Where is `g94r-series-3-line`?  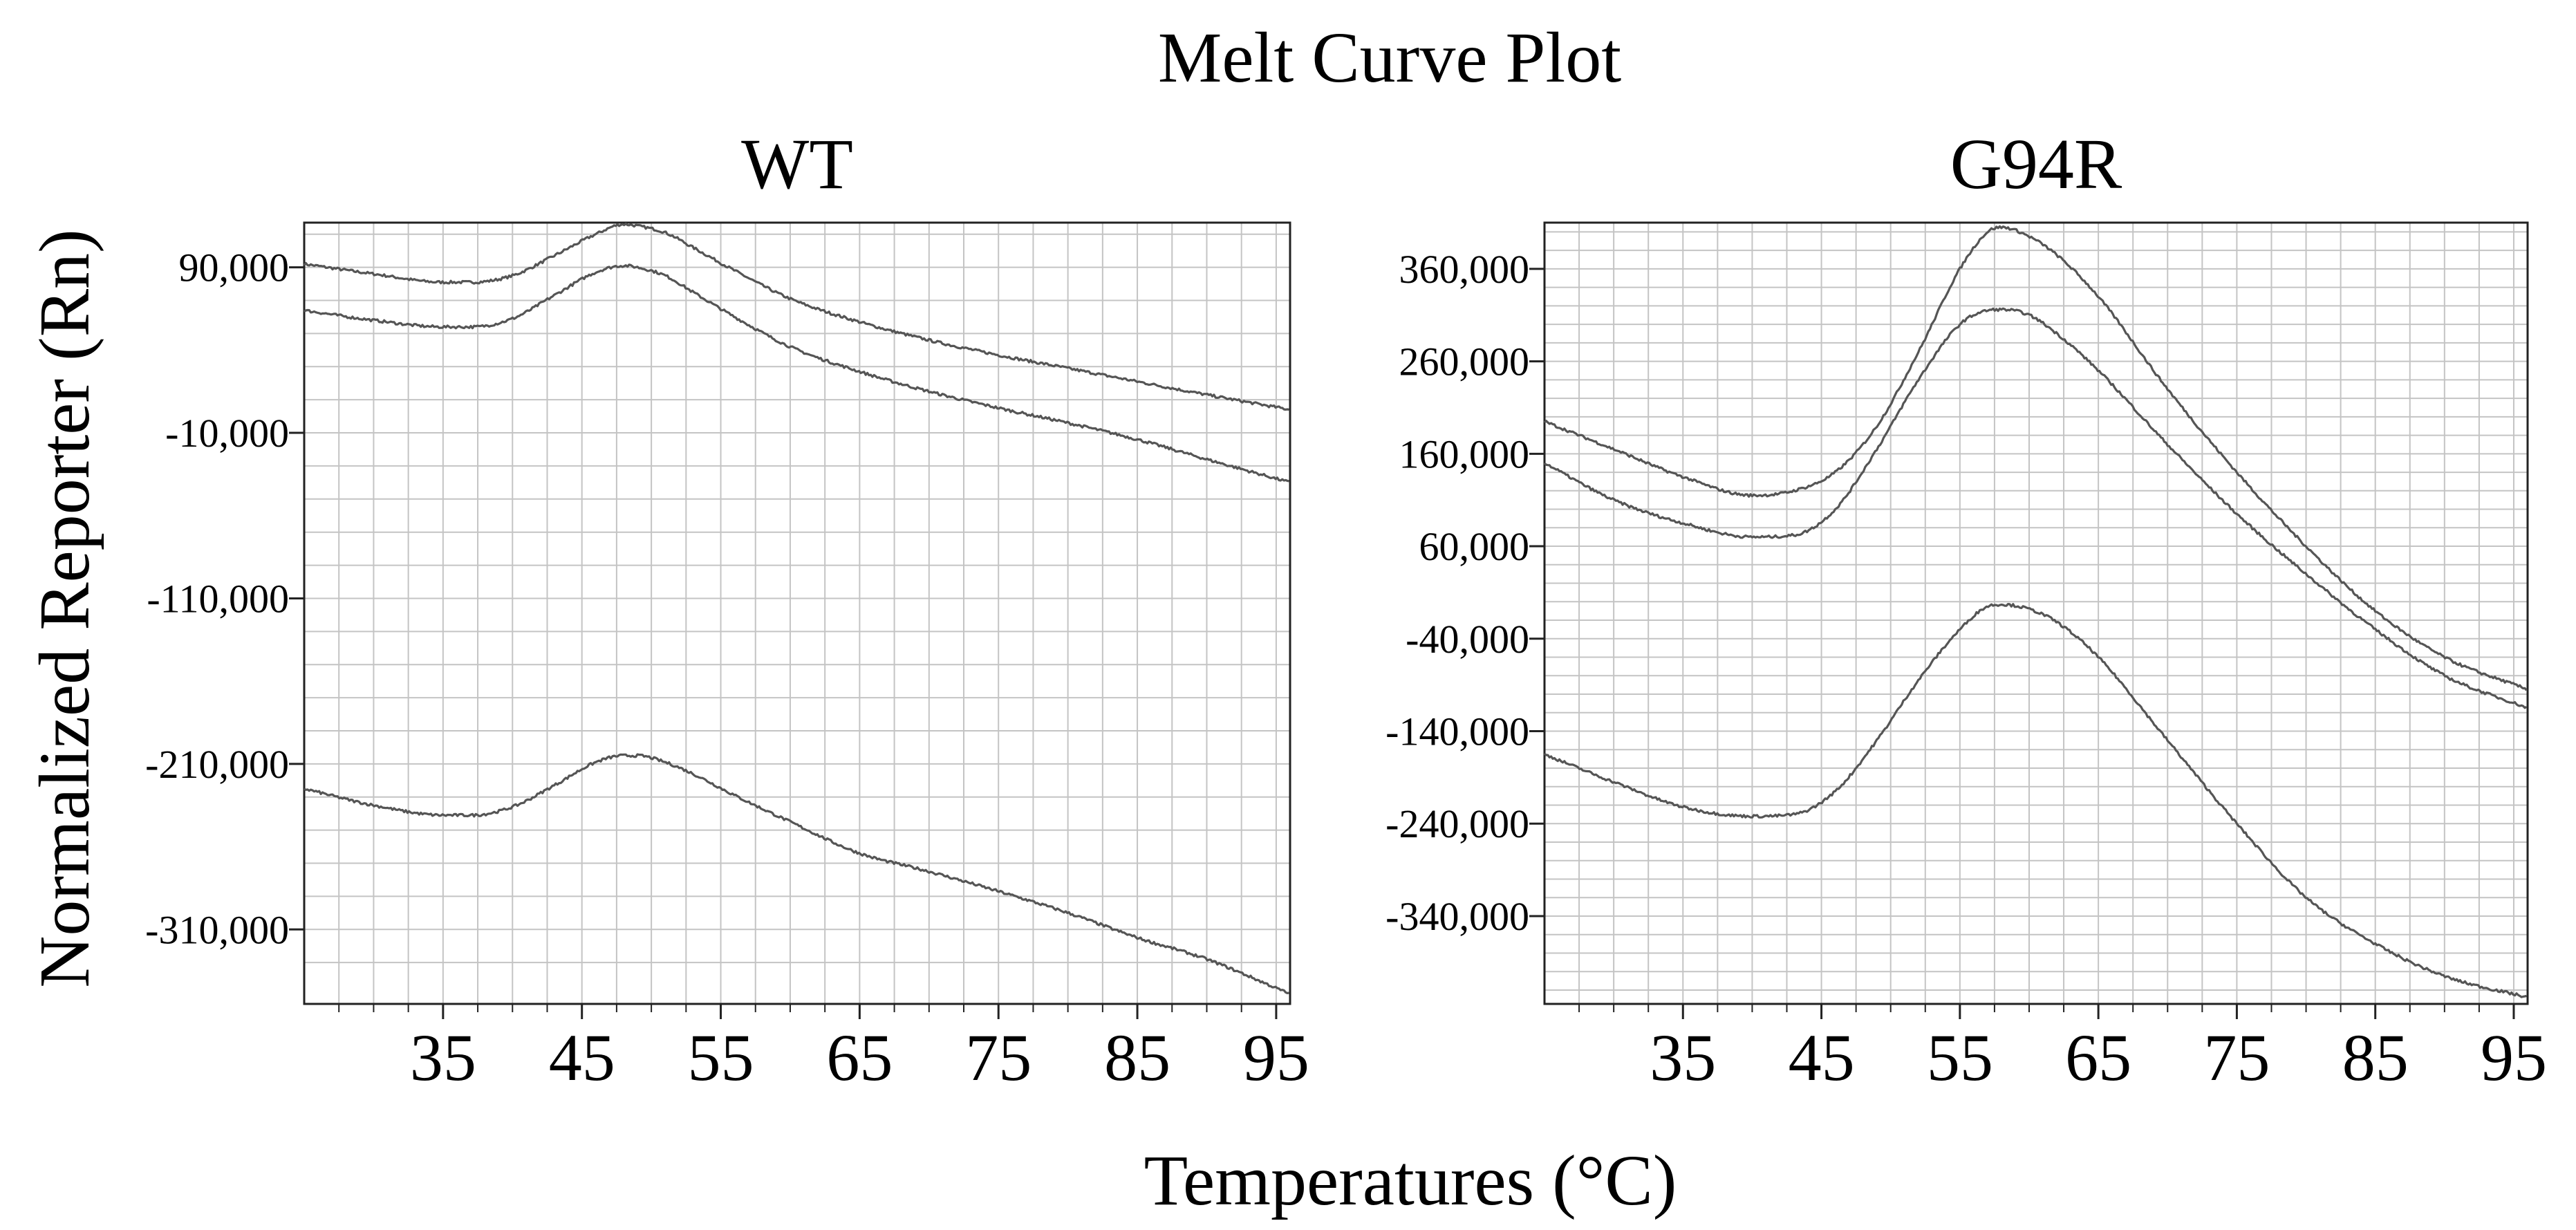 g94r-series-3-line is located at coordinates (2035, 800).